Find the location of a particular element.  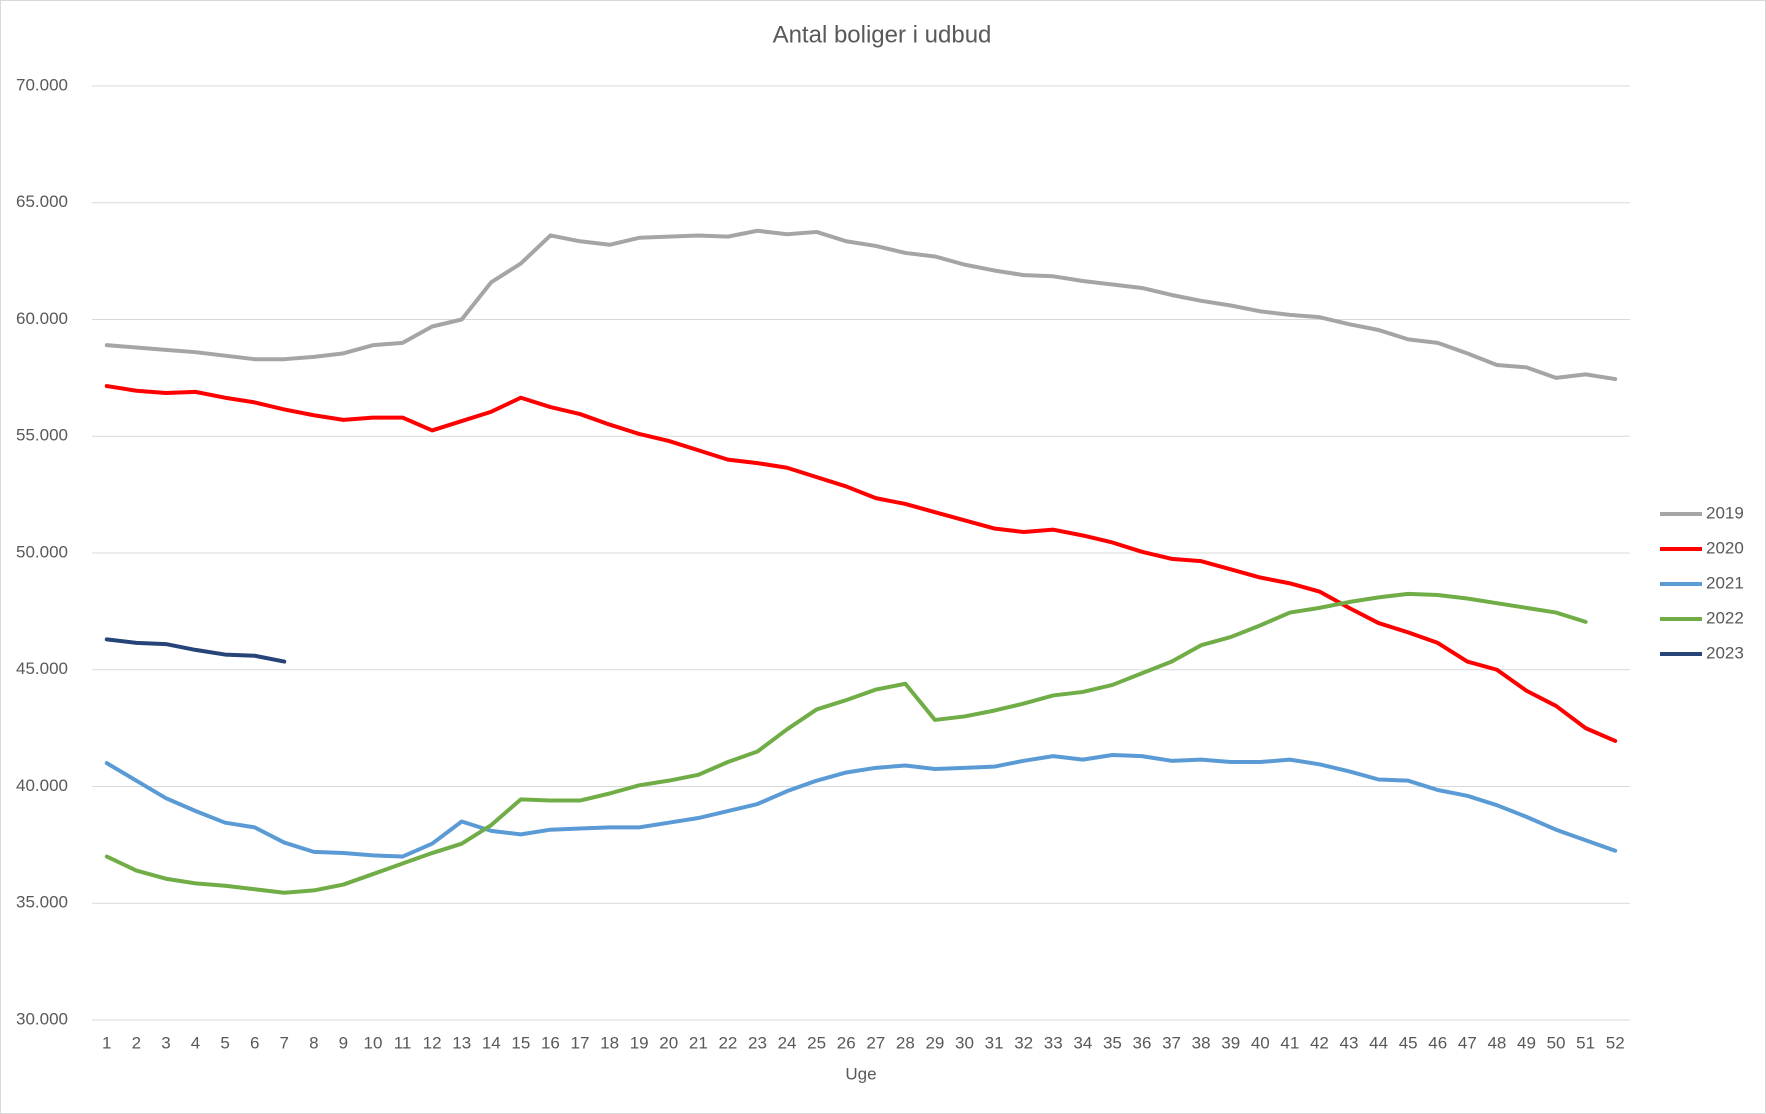

x-tick-label: 39 is located at coordinates (1230, 1042).